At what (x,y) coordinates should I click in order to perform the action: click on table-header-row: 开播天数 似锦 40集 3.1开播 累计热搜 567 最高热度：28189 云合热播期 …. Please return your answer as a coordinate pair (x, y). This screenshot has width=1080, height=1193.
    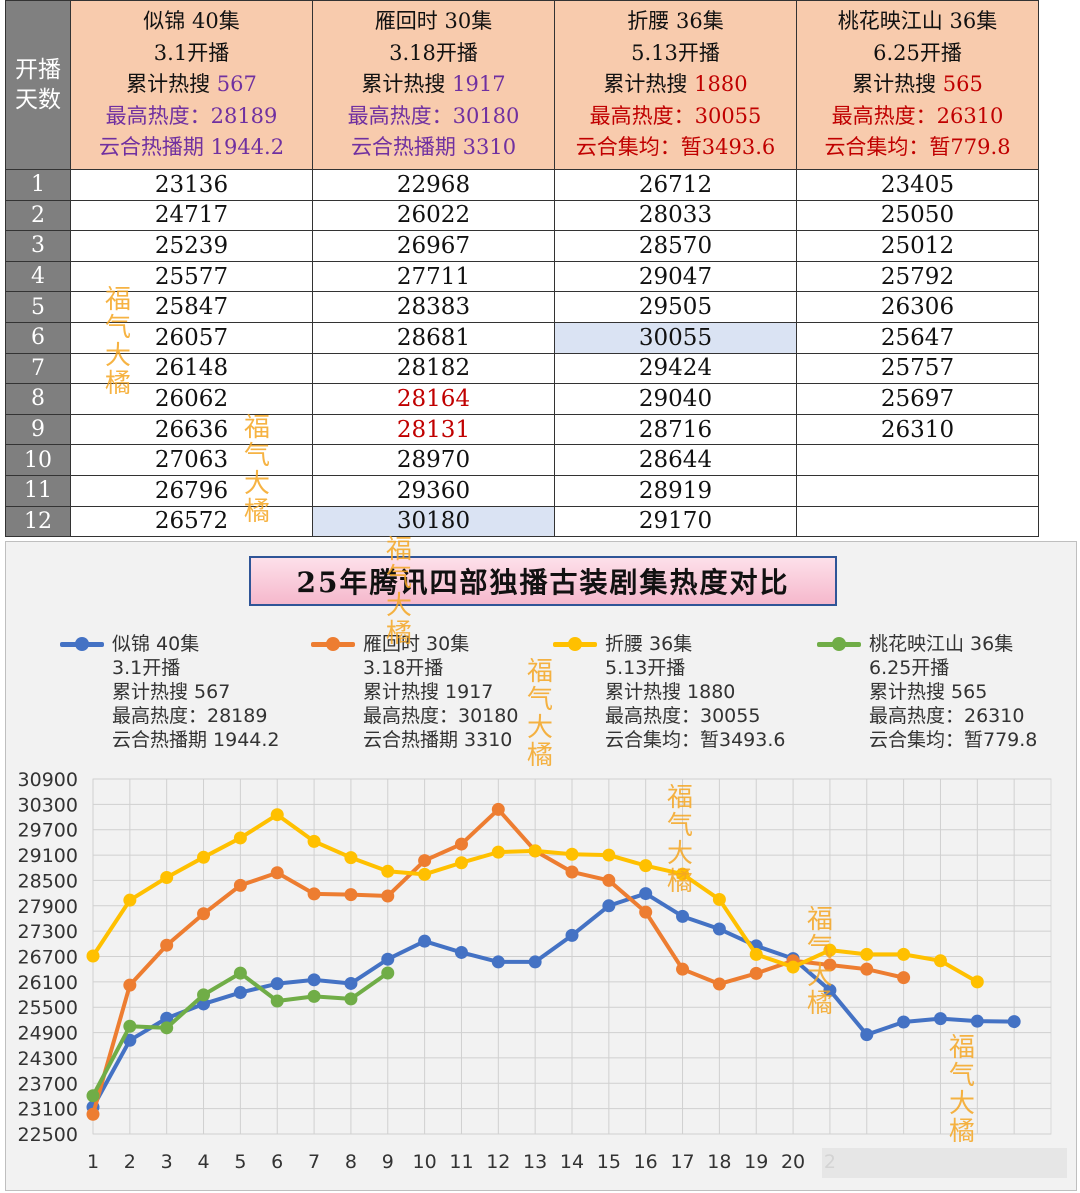
    Looking at the image, I should click on (522, 85).